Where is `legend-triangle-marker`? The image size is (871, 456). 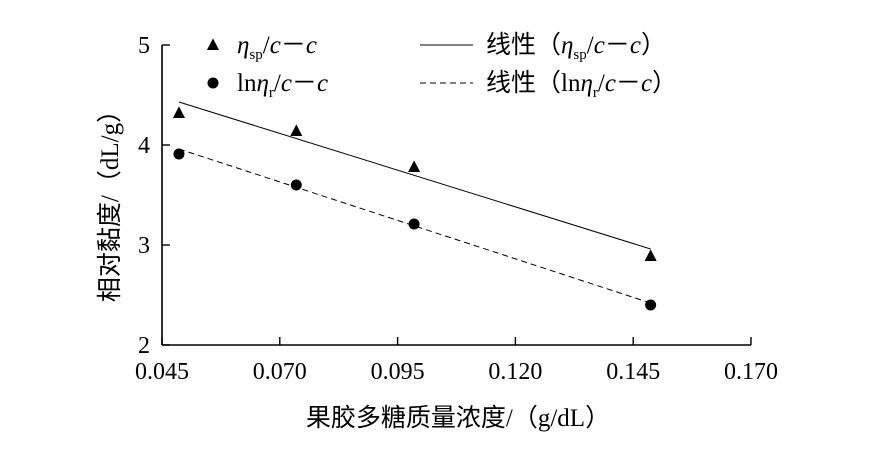
legend-triangle-marker is located at coordinates (213, 44).